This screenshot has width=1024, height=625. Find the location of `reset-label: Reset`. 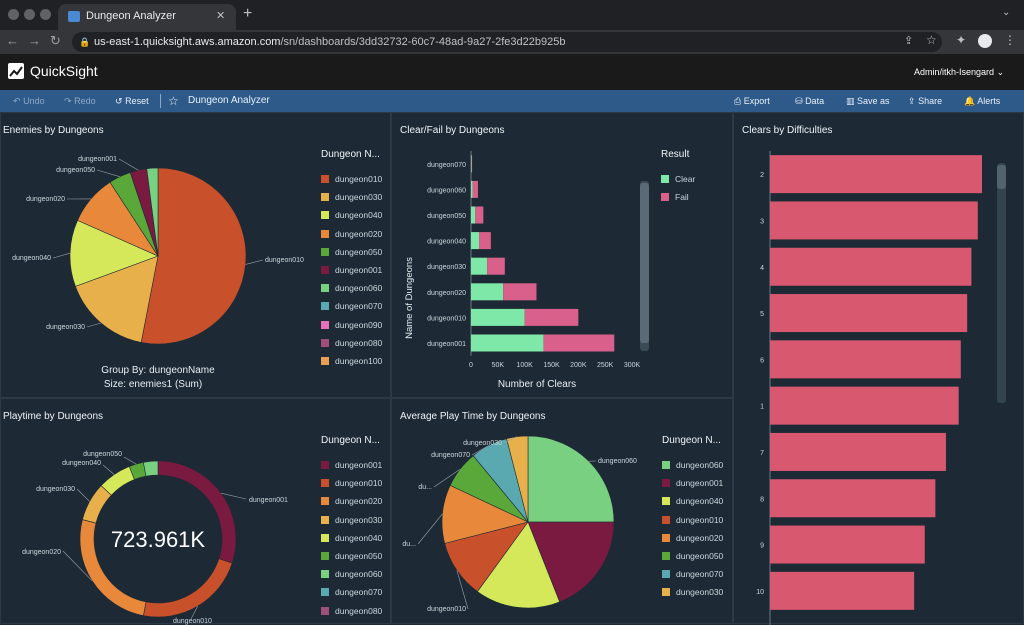

reset-label: Reset is located at coordinates (137, 101).